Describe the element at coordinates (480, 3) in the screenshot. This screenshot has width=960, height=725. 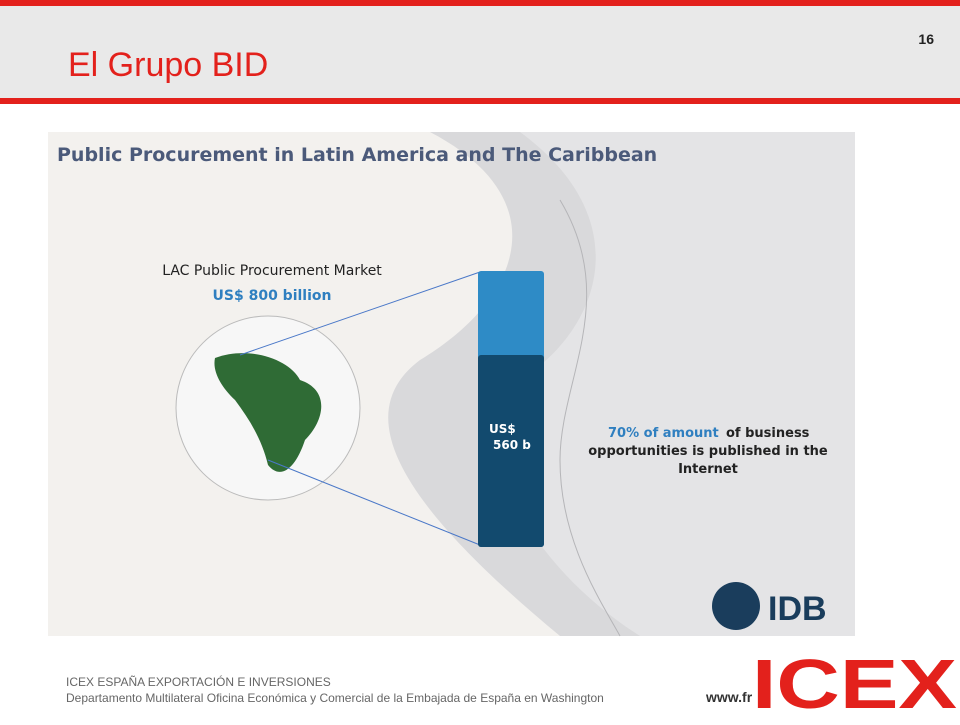
I see `top-rule` at that location.